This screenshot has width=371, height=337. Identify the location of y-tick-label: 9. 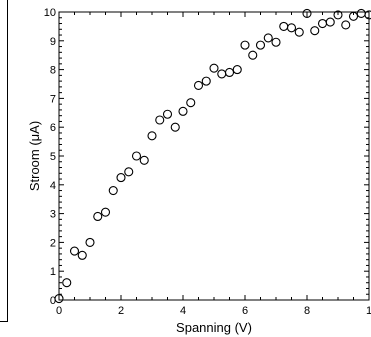
(53, 42).